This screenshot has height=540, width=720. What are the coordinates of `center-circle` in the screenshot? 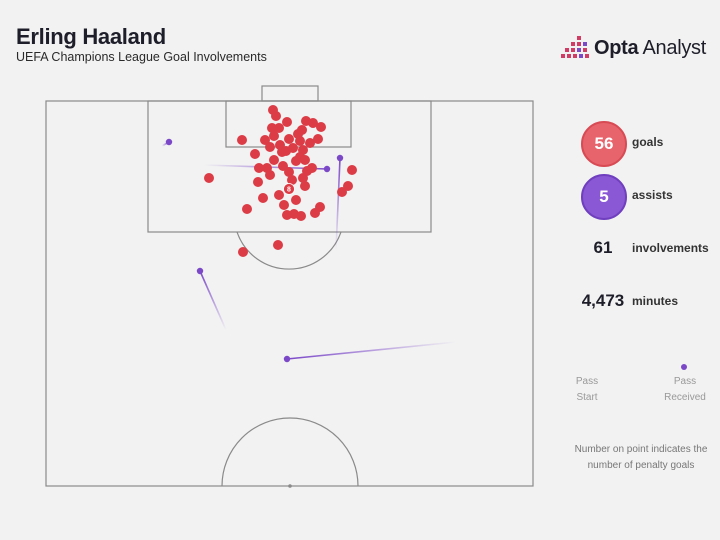 It's located at (290, 452).